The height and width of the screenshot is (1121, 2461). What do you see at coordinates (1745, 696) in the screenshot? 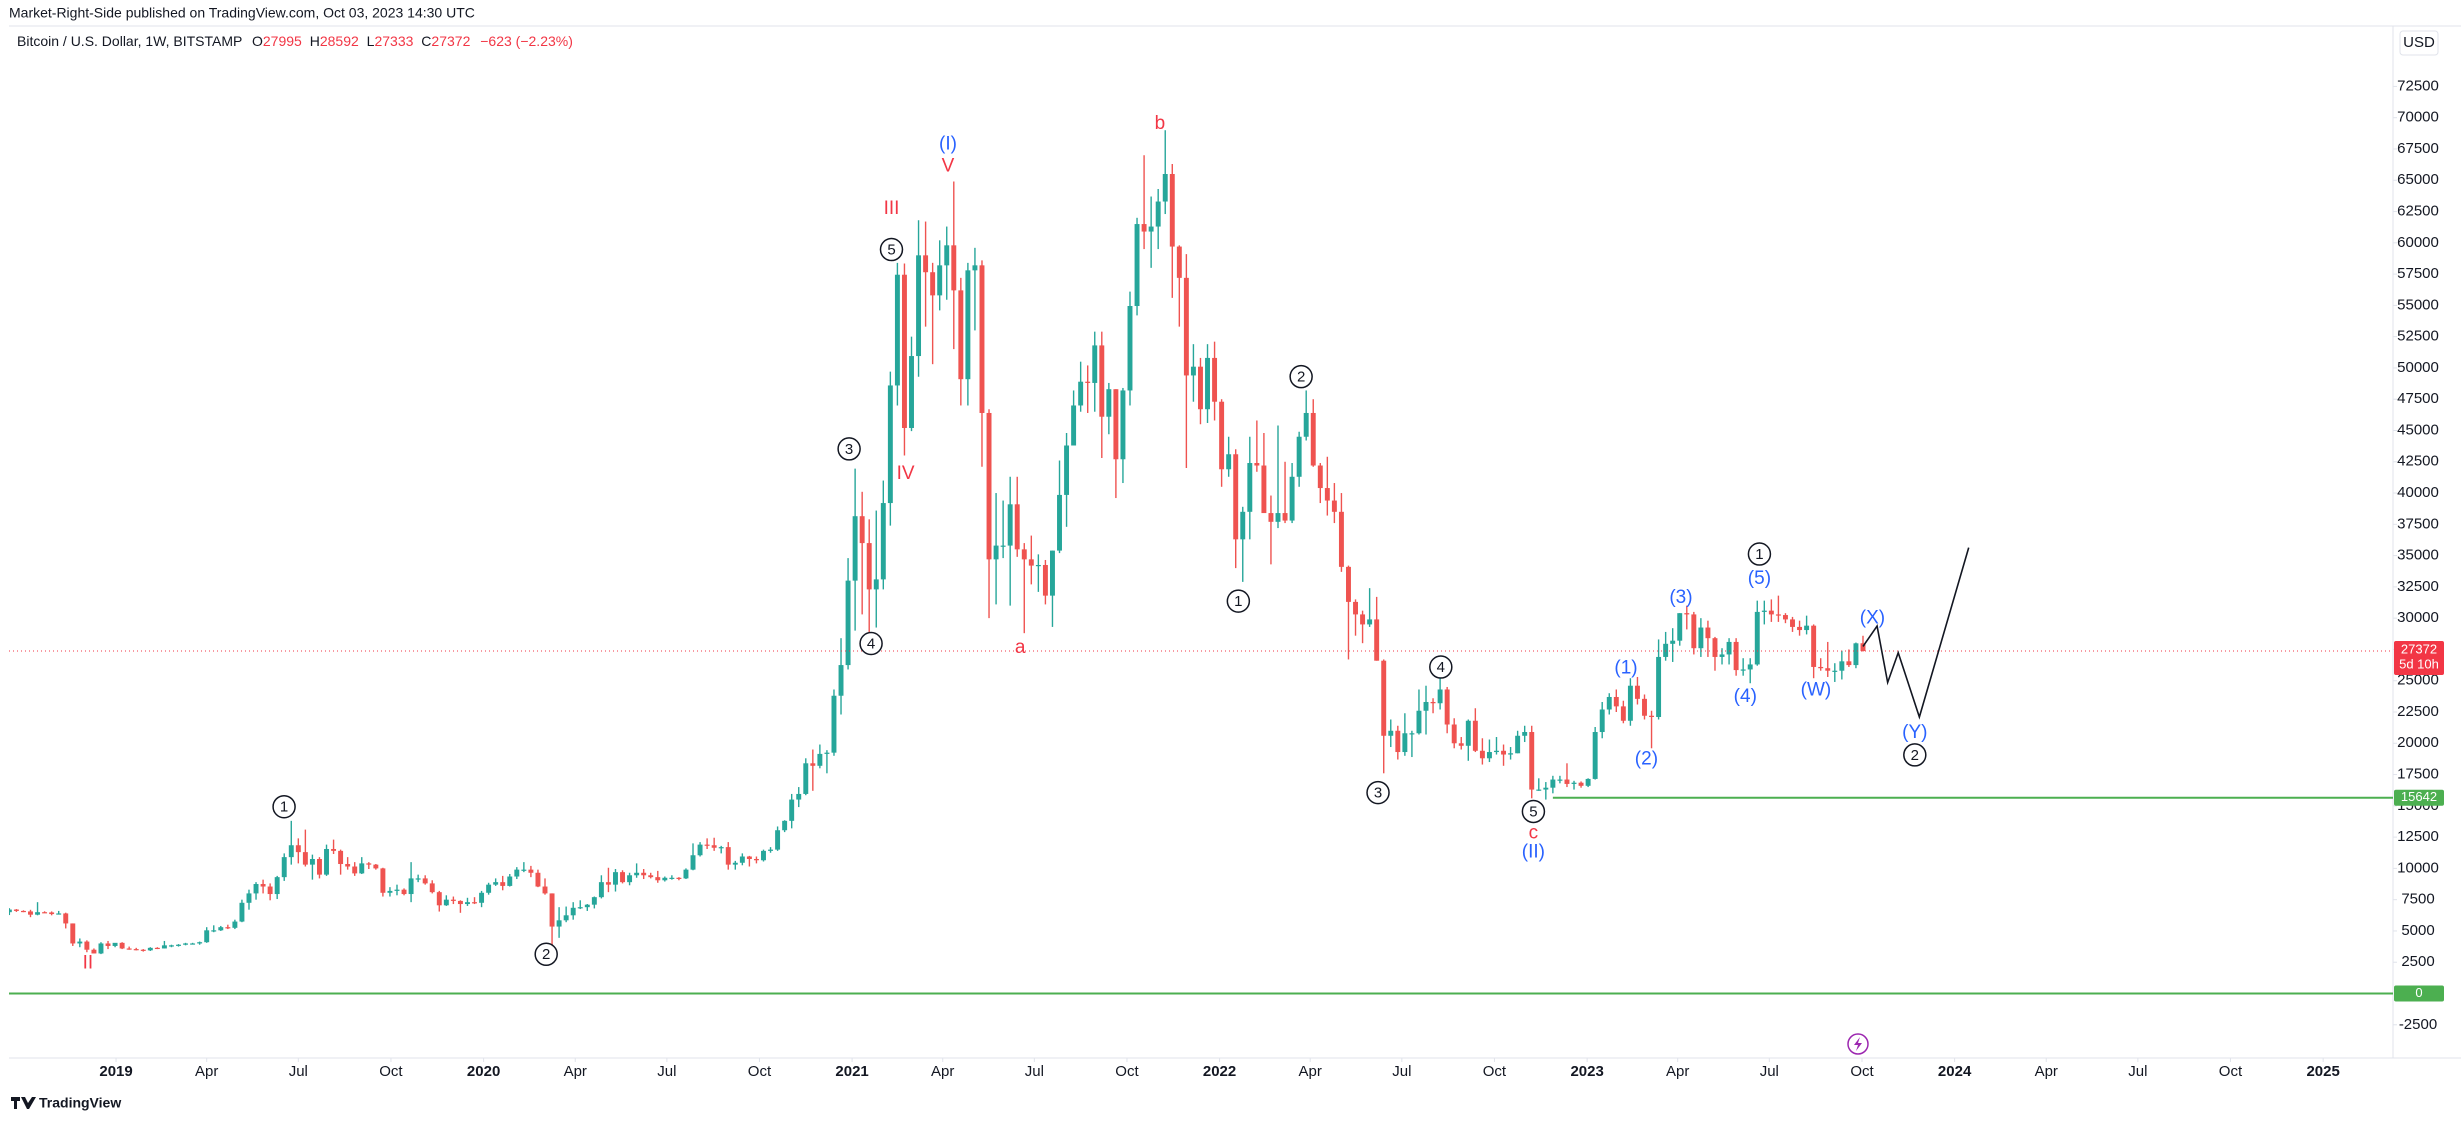
I see `wave-label: (4)` at bounding box center [1745, 696].